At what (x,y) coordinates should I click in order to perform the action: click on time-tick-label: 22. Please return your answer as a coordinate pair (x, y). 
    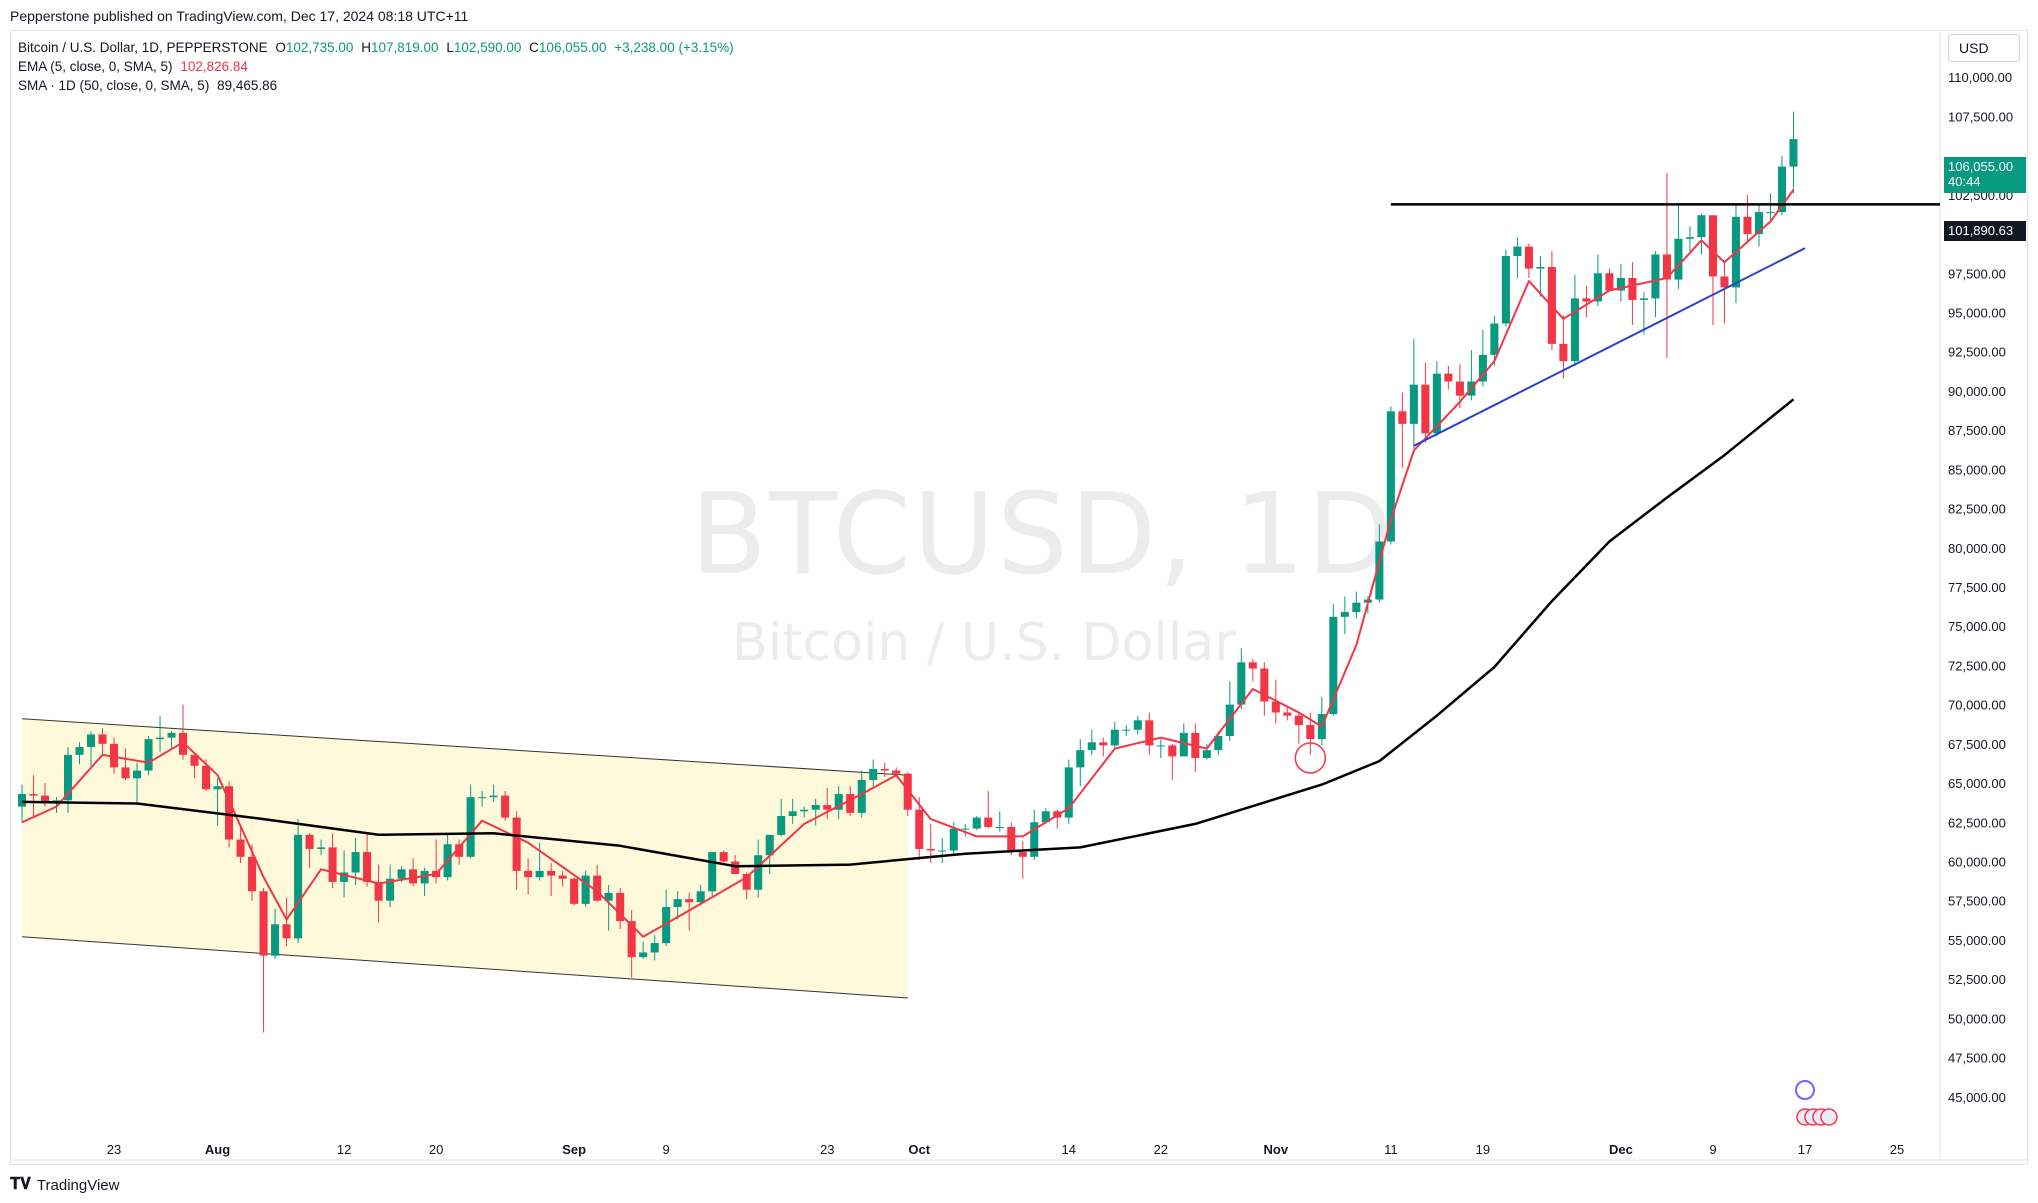
    Looking at the image, I should click on (1161, 1149).